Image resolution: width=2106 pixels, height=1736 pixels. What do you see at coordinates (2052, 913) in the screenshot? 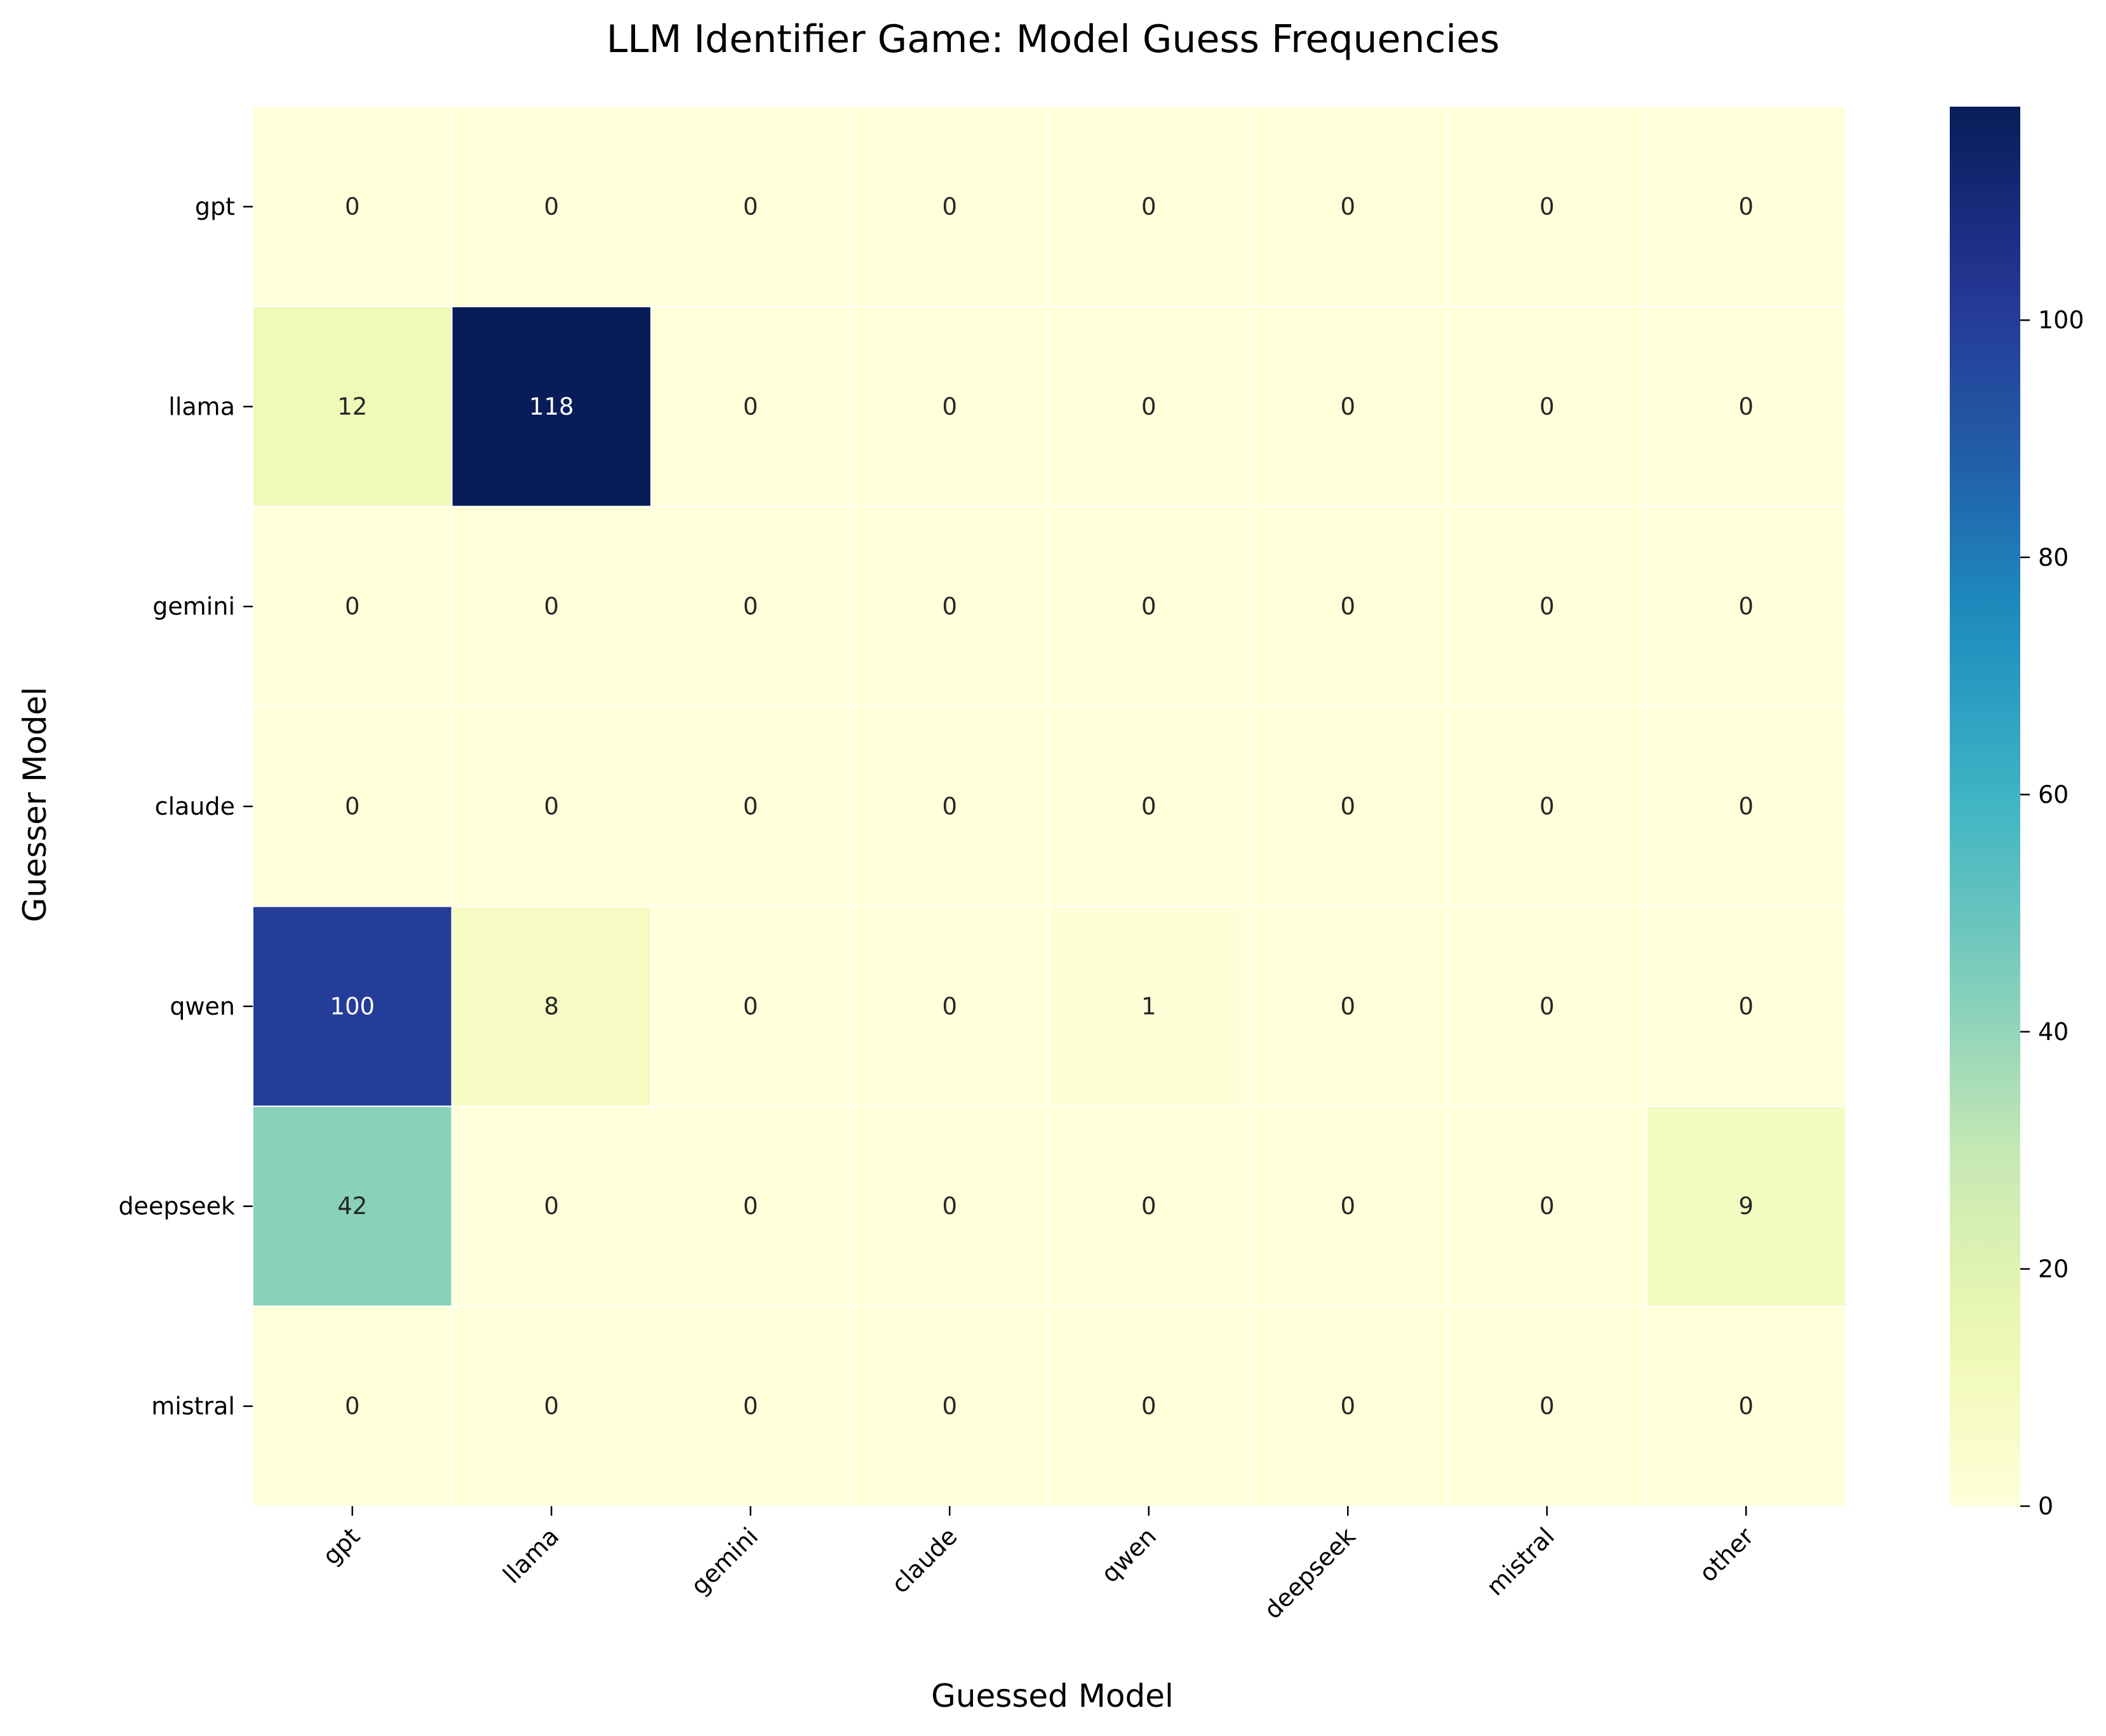
I see `colorbar-ticks: 0 20 40 60 80 100` at bounding box center [2052, 913].